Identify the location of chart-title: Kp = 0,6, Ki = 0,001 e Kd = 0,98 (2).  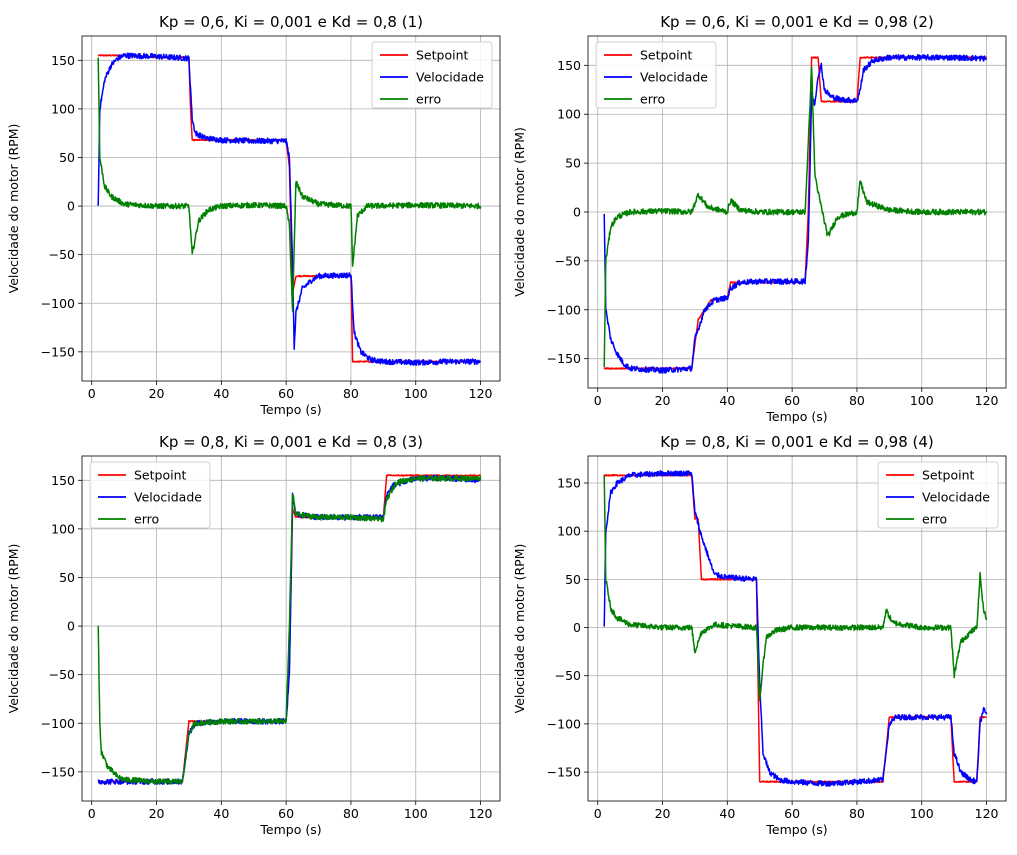
(797, 22).